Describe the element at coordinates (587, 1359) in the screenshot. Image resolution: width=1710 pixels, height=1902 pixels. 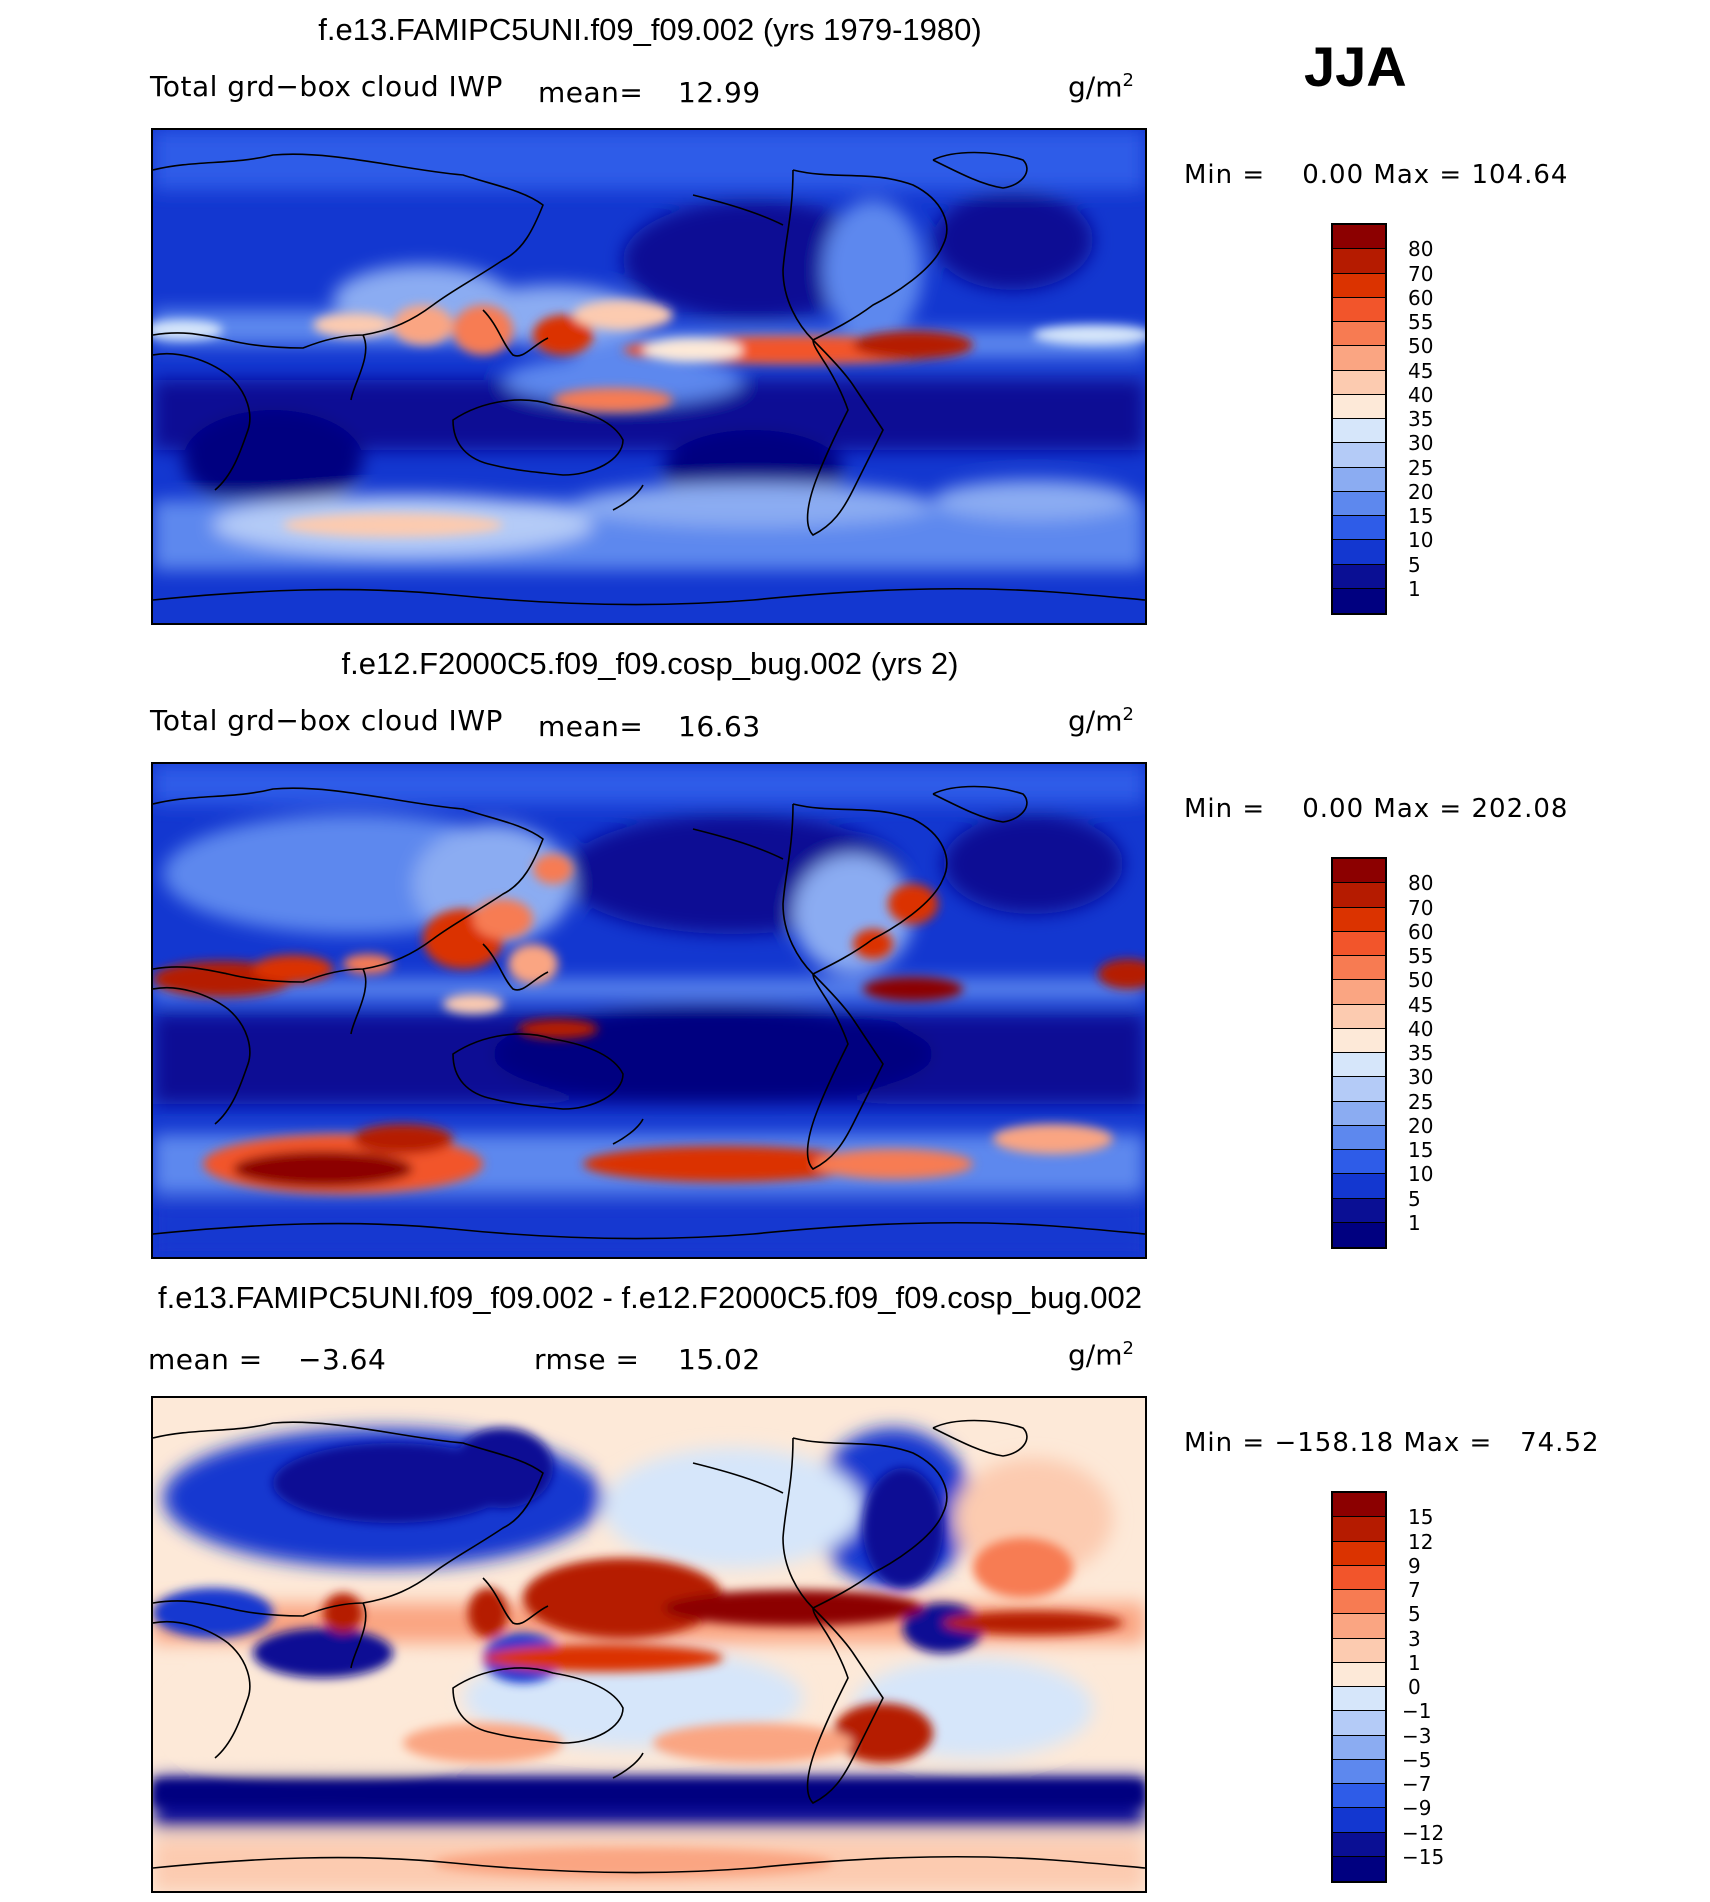
I see `panel3-rmse-label: rmse =` at that location.